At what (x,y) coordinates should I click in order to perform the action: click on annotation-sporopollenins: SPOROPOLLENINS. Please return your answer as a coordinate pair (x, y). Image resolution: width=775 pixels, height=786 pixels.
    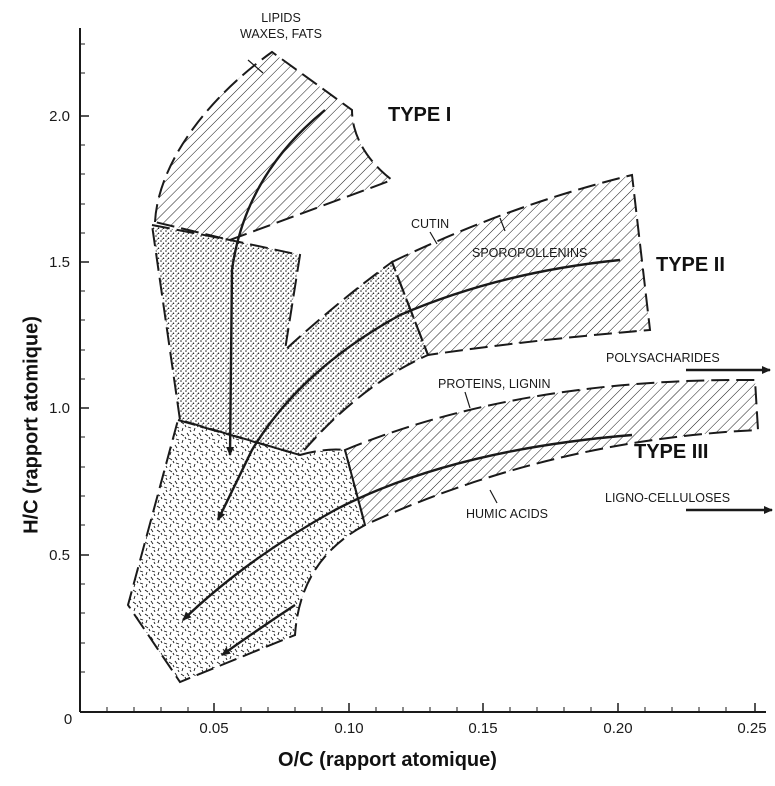
    Looking at the image, I should click on (529, 253).